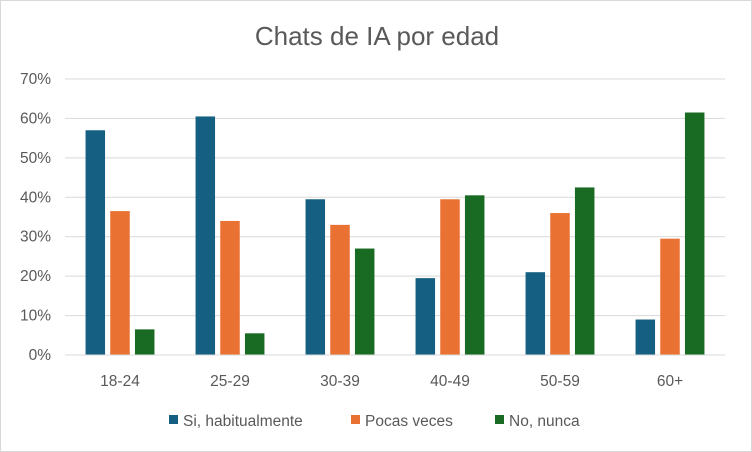 The width and height of the screenshot is (752, 452). What do you see at coordinates (35, 316) in the screenshot?
I see `y-tick-label: 10%` at bounding box center [35, 316].